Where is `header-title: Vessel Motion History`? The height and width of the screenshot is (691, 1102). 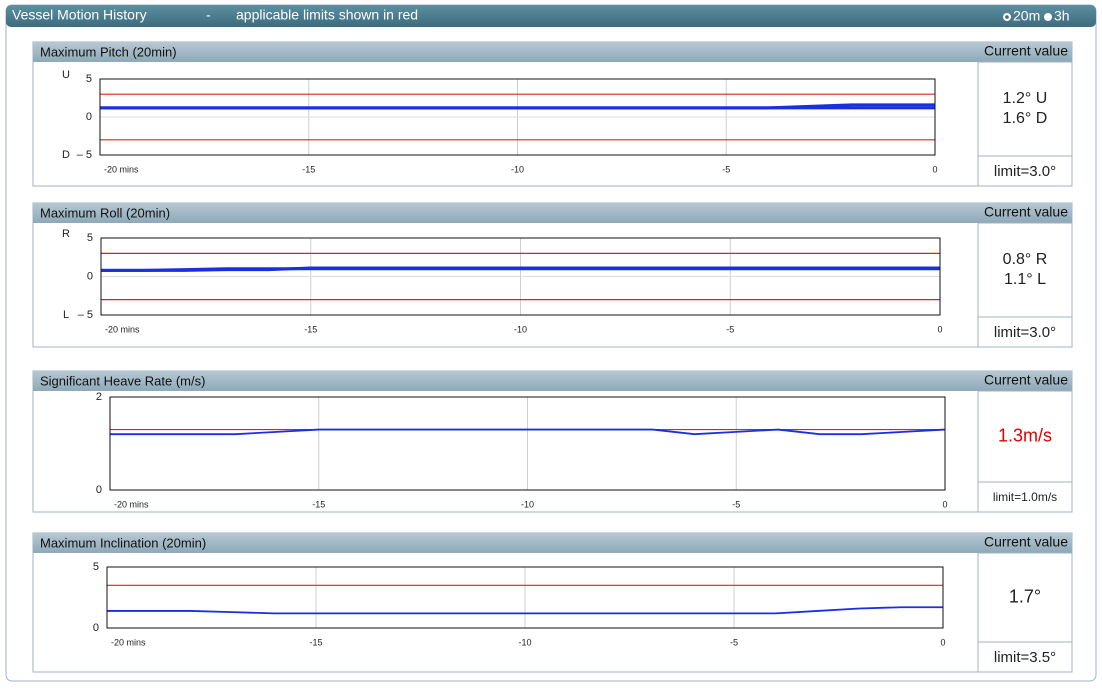
header-title: Vessel Motion History is located at coordinates (79, 15).